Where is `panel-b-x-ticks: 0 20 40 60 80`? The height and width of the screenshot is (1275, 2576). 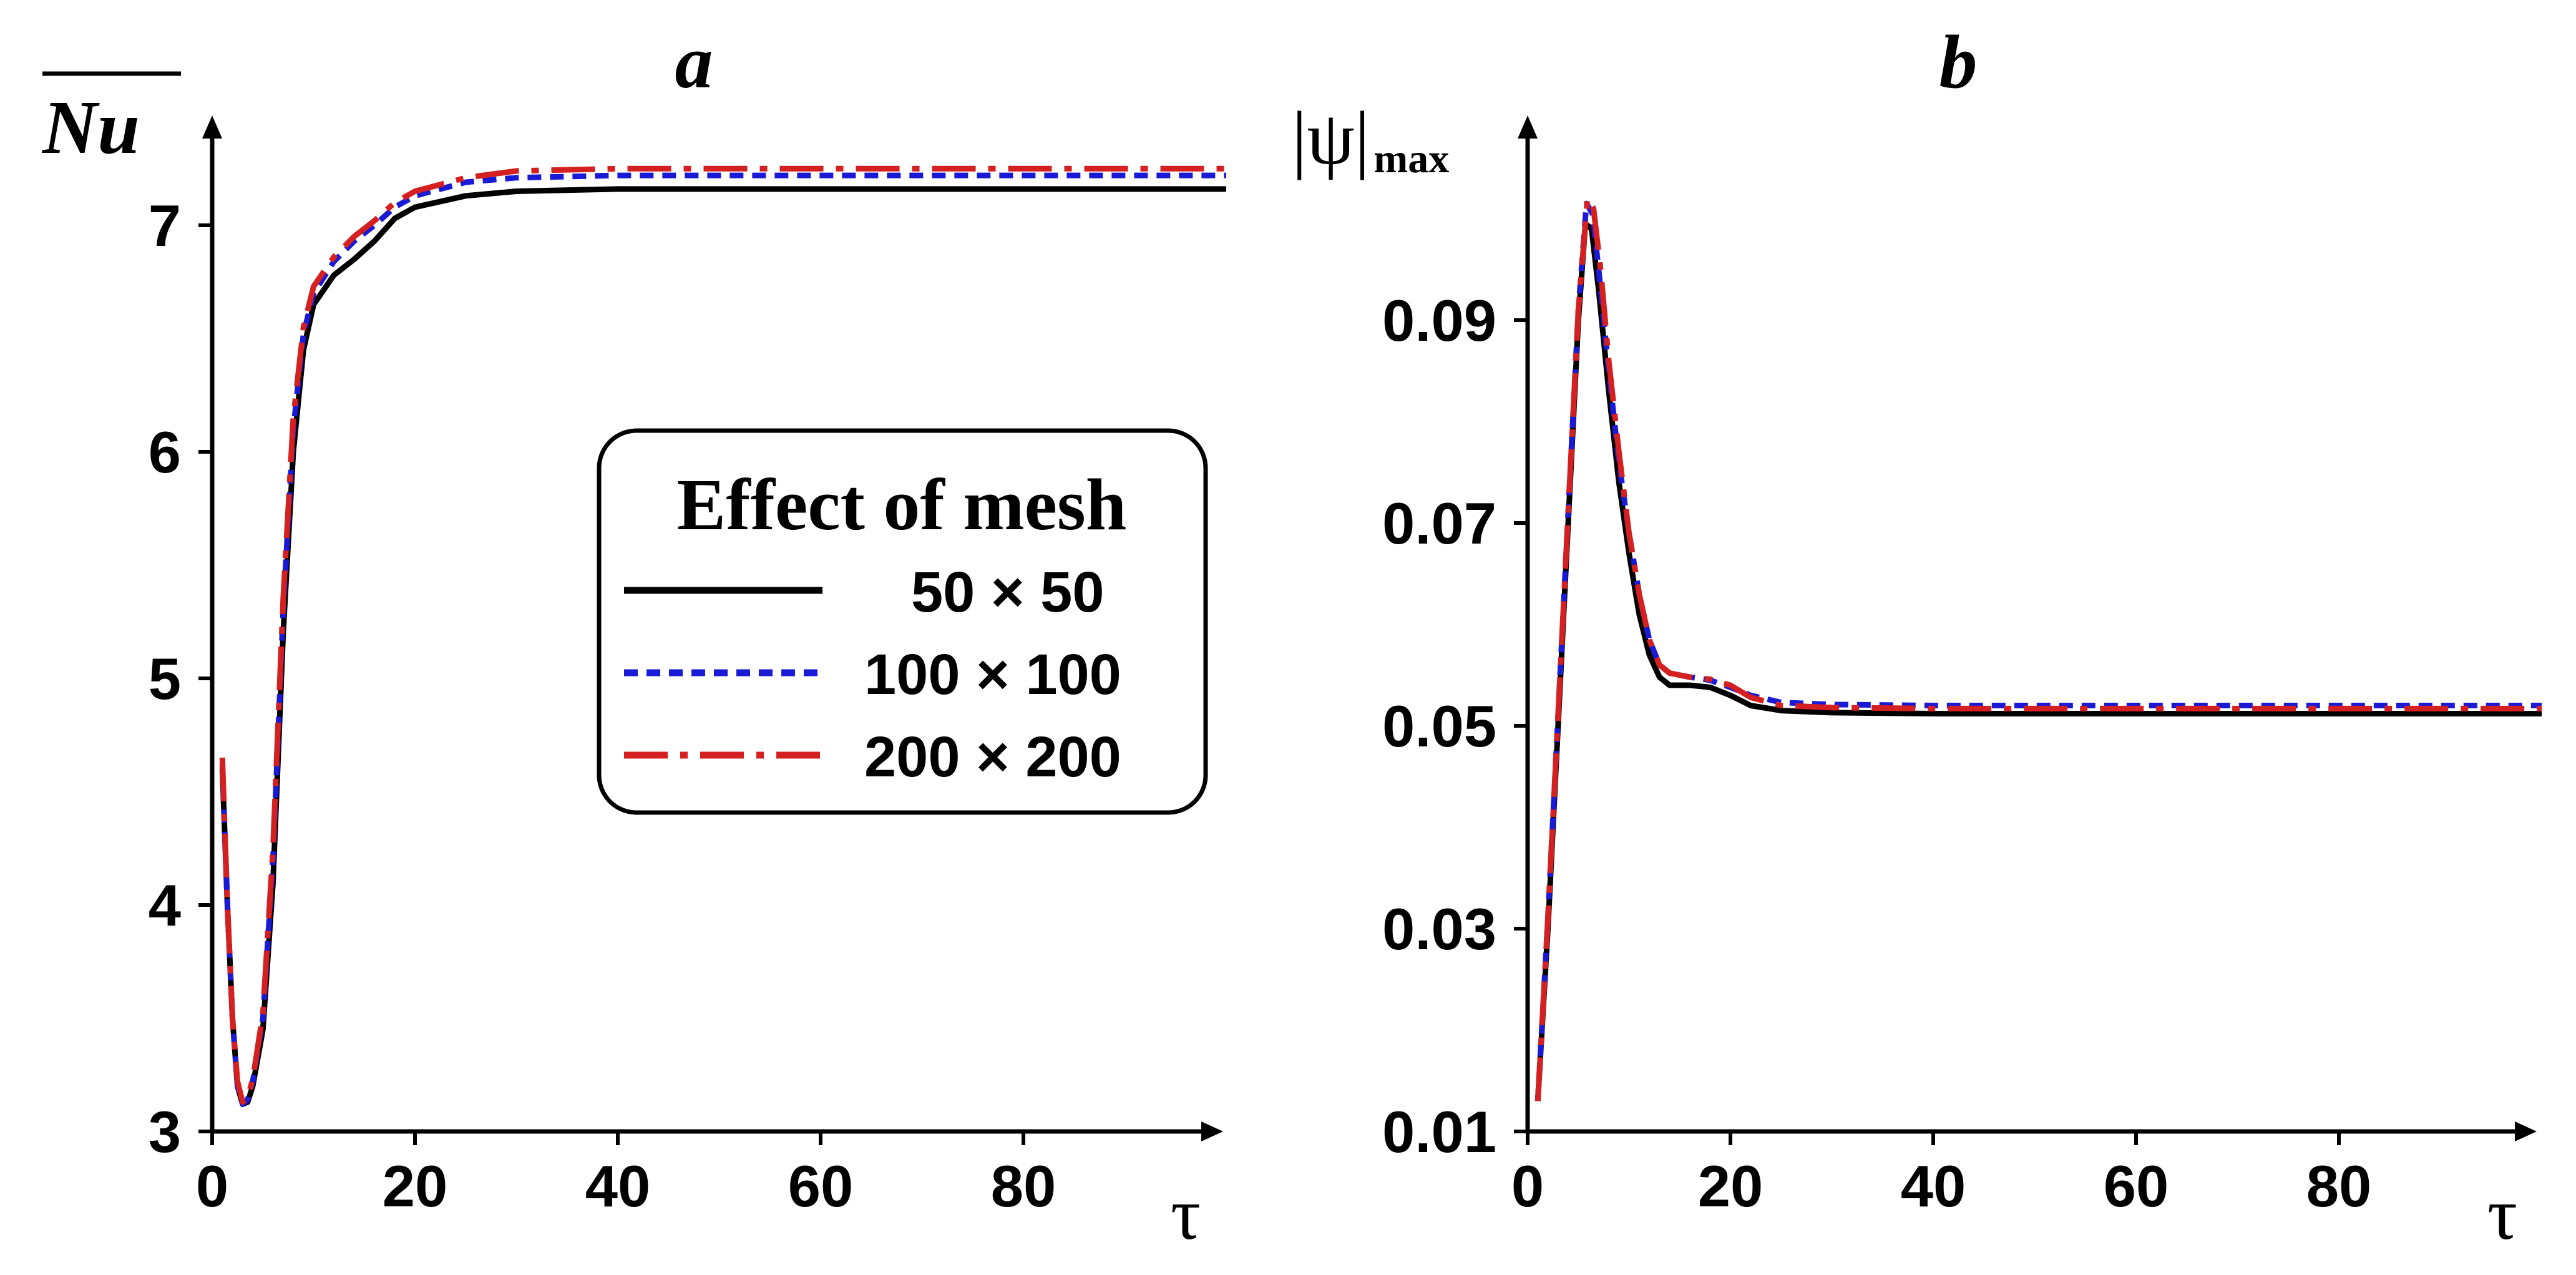 panel-b-x-ticks: 0 20 40 60 80 is located at coordinates (1941, 1175).